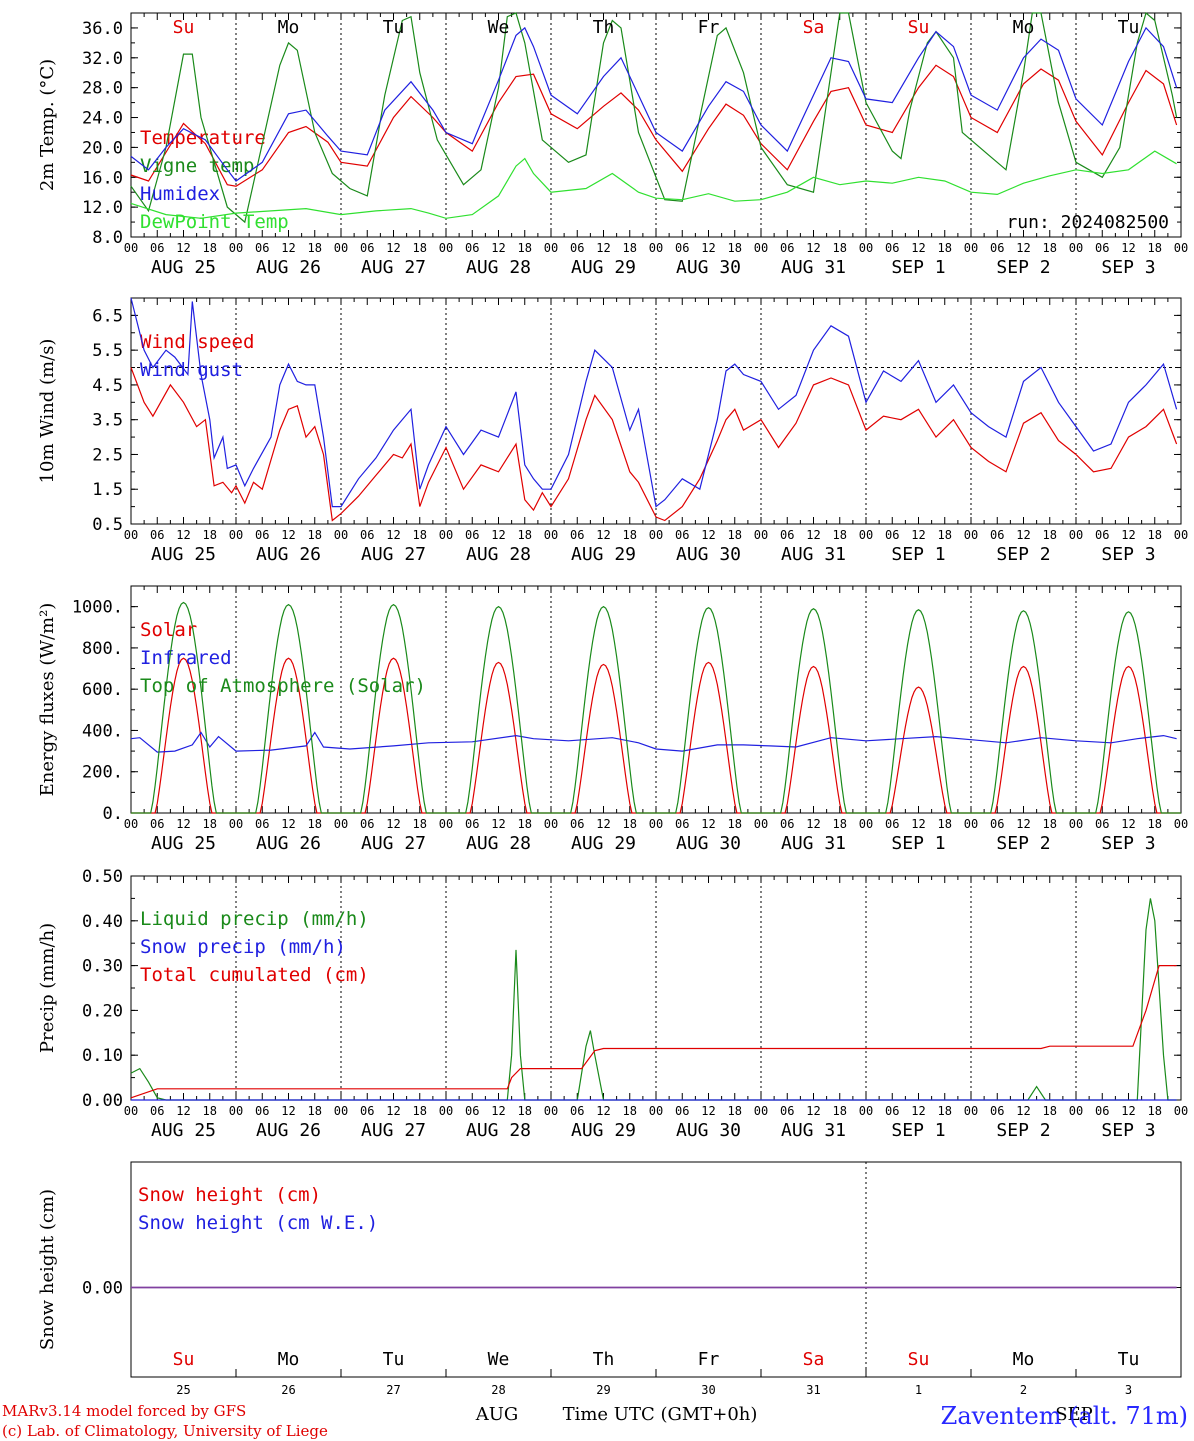  What do you see at coordinates (183, 1390) in the screenshot?
I see `day-number: 25` at bounding box center [183, 1390].